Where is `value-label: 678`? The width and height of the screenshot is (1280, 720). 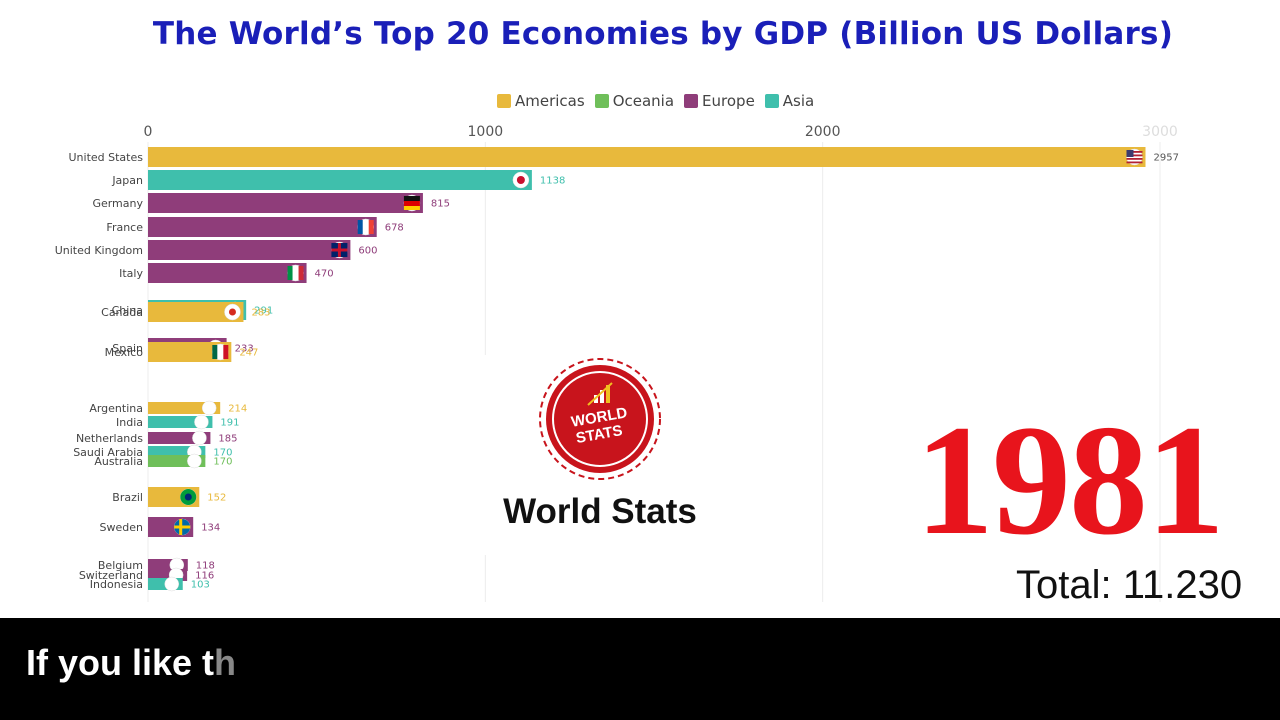
value-label: 678 is located at coordinates (394, 228).